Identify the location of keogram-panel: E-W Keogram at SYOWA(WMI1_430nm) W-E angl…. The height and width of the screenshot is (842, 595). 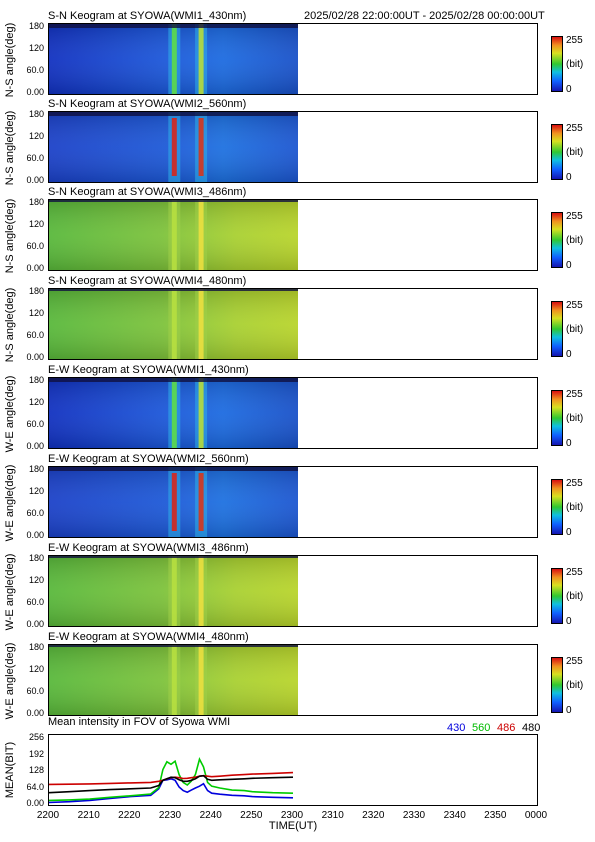
(297, 408).